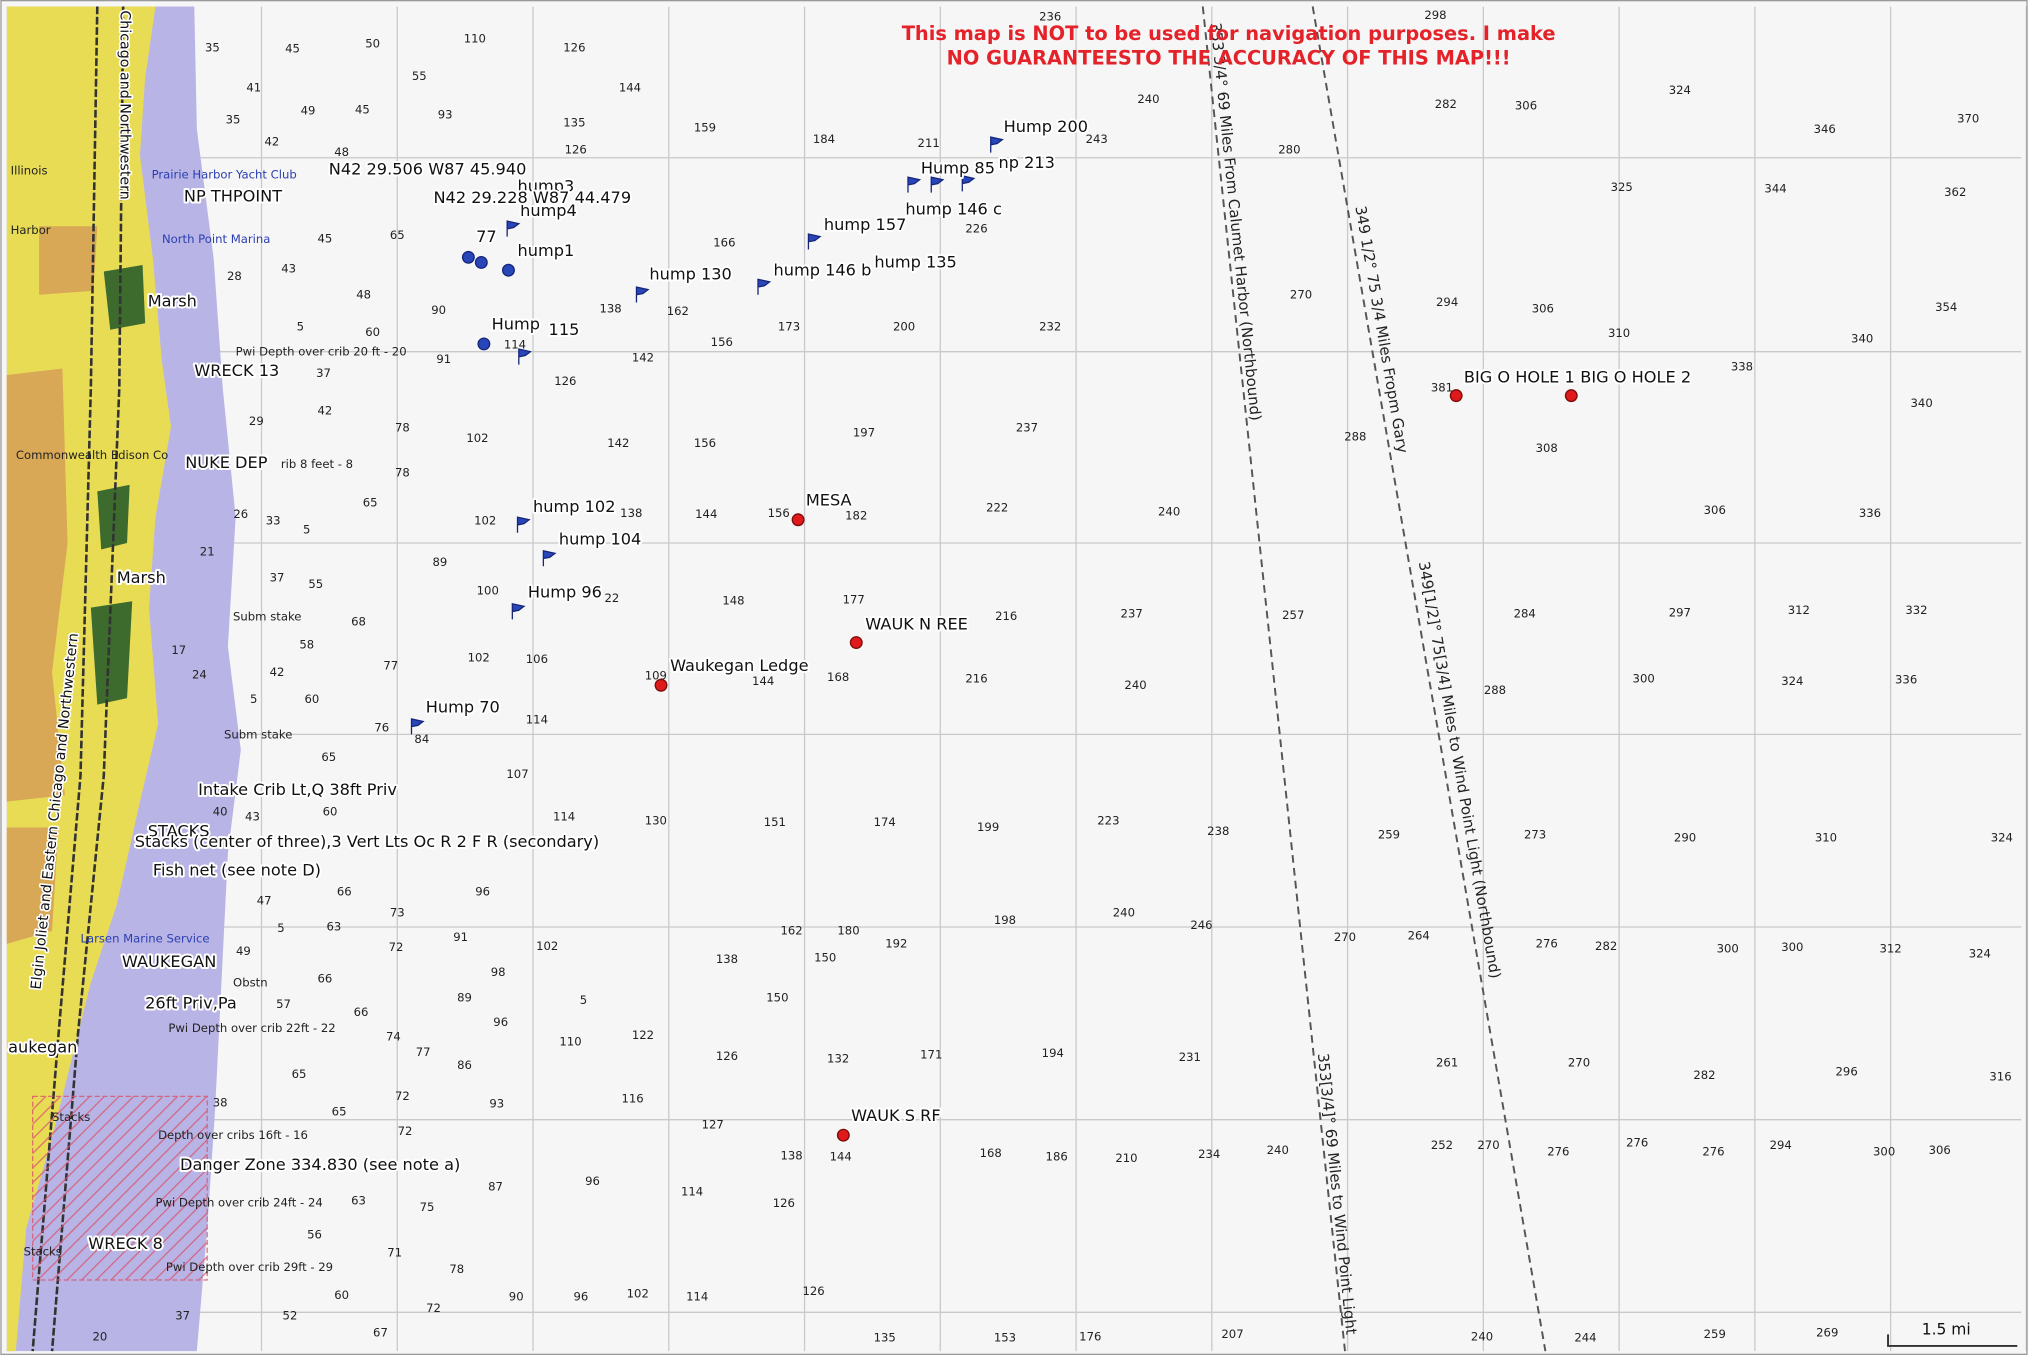  What do you see at coordinates (864, 433) in the screenshot?
I see `sounding: 197` at bounding box center [864, 433].